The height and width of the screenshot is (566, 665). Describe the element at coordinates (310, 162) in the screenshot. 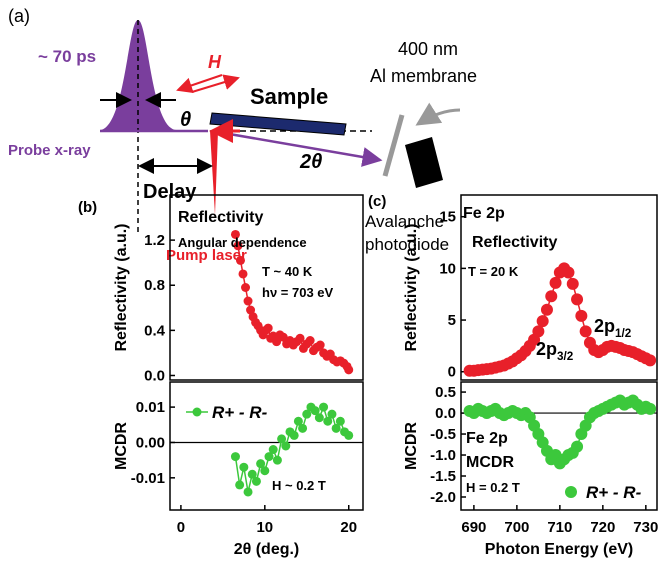

I see `angle-label: 2θ` at that location.